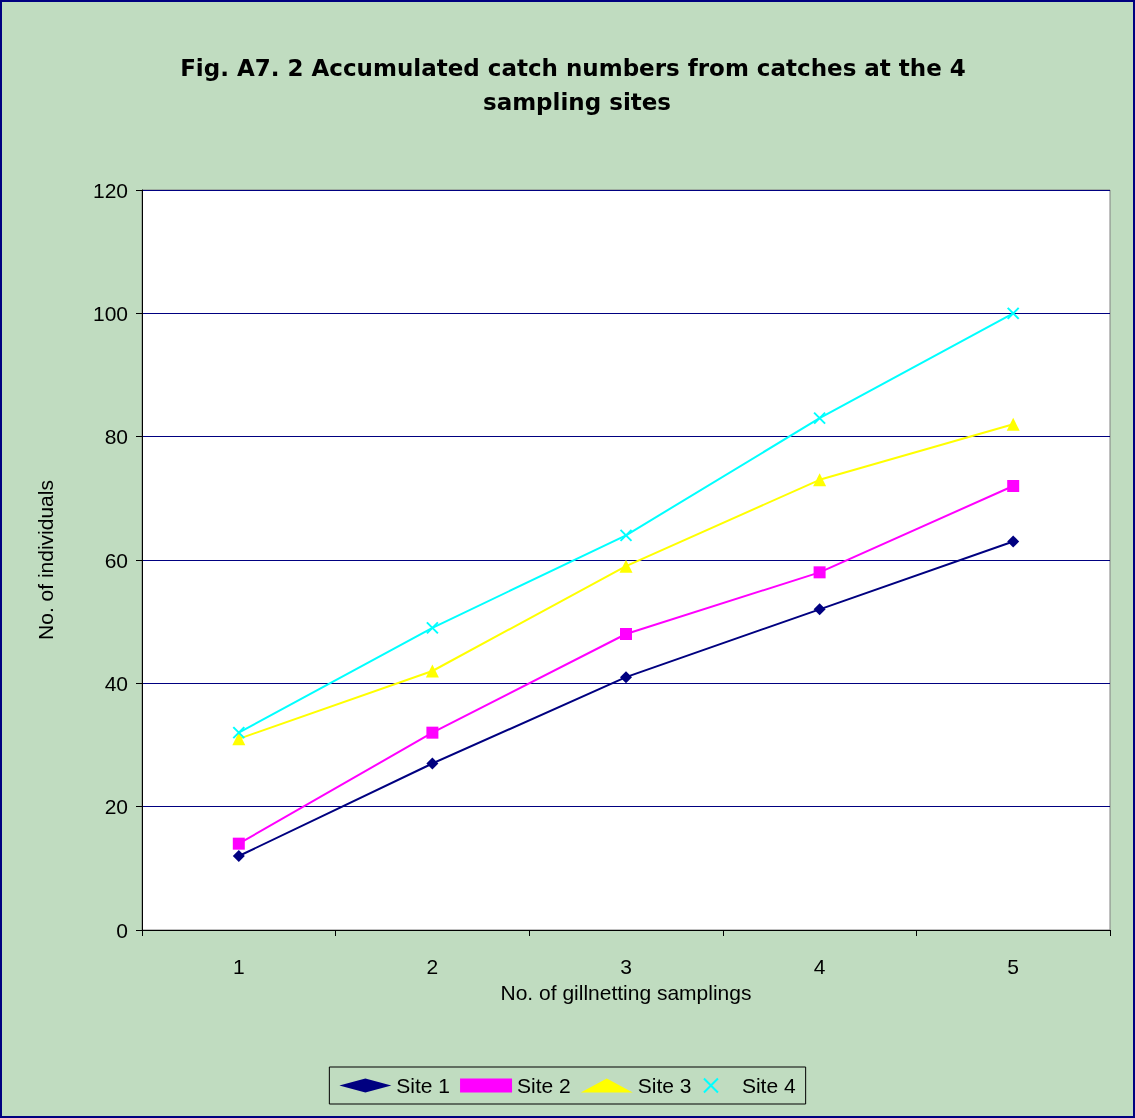 This screenshot has width=1135, height=1118. What do you see at coordinates (544, 1085) in the screenshot?
I see `legend-label: Site 2` at bounding box center [544, 1085].